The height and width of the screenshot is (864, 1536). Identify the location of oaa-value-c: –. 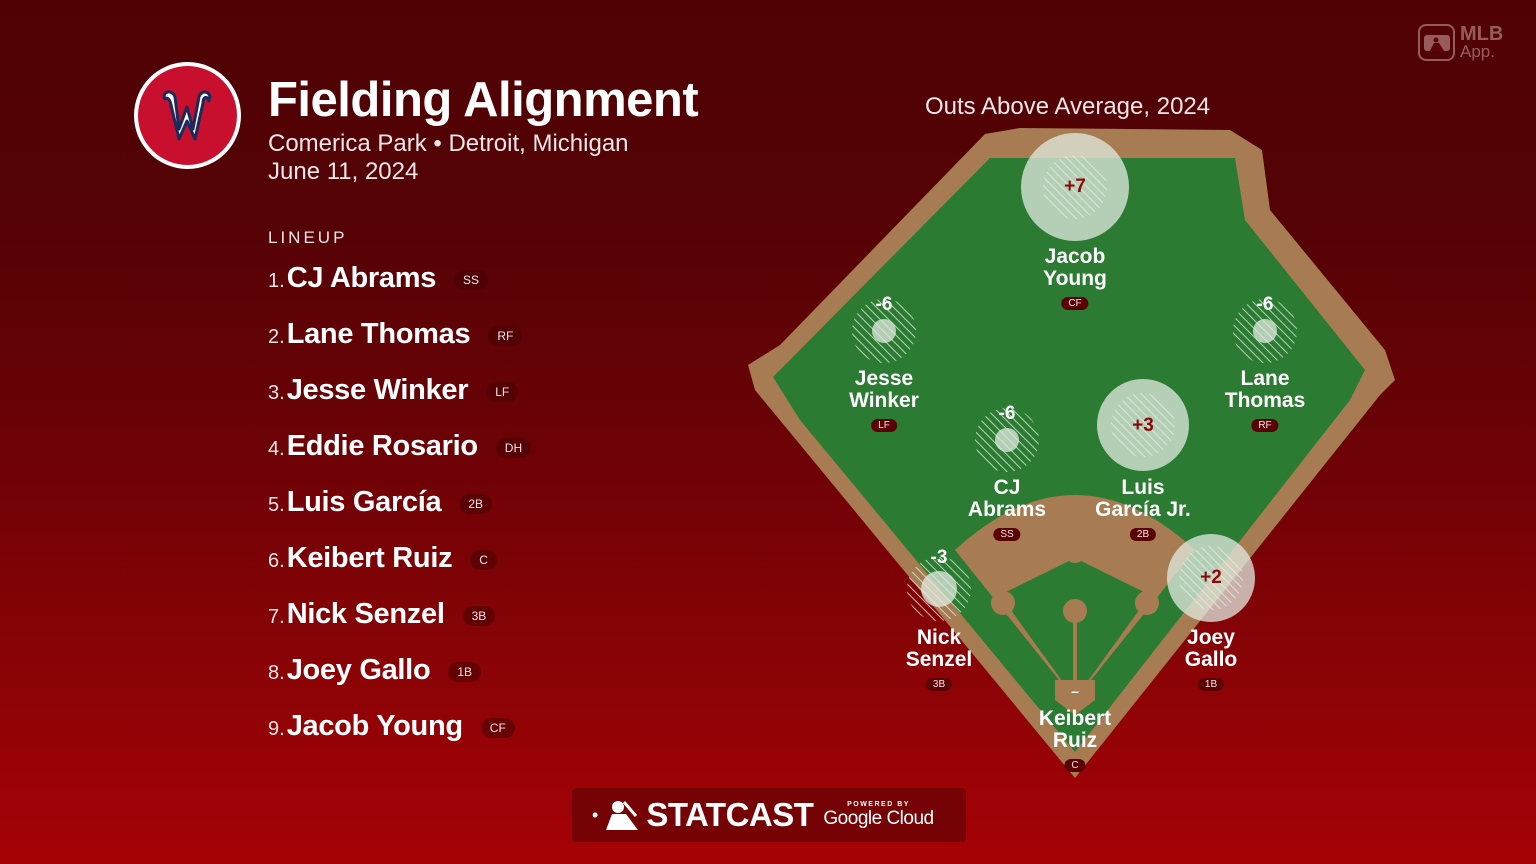
(1075, 691).